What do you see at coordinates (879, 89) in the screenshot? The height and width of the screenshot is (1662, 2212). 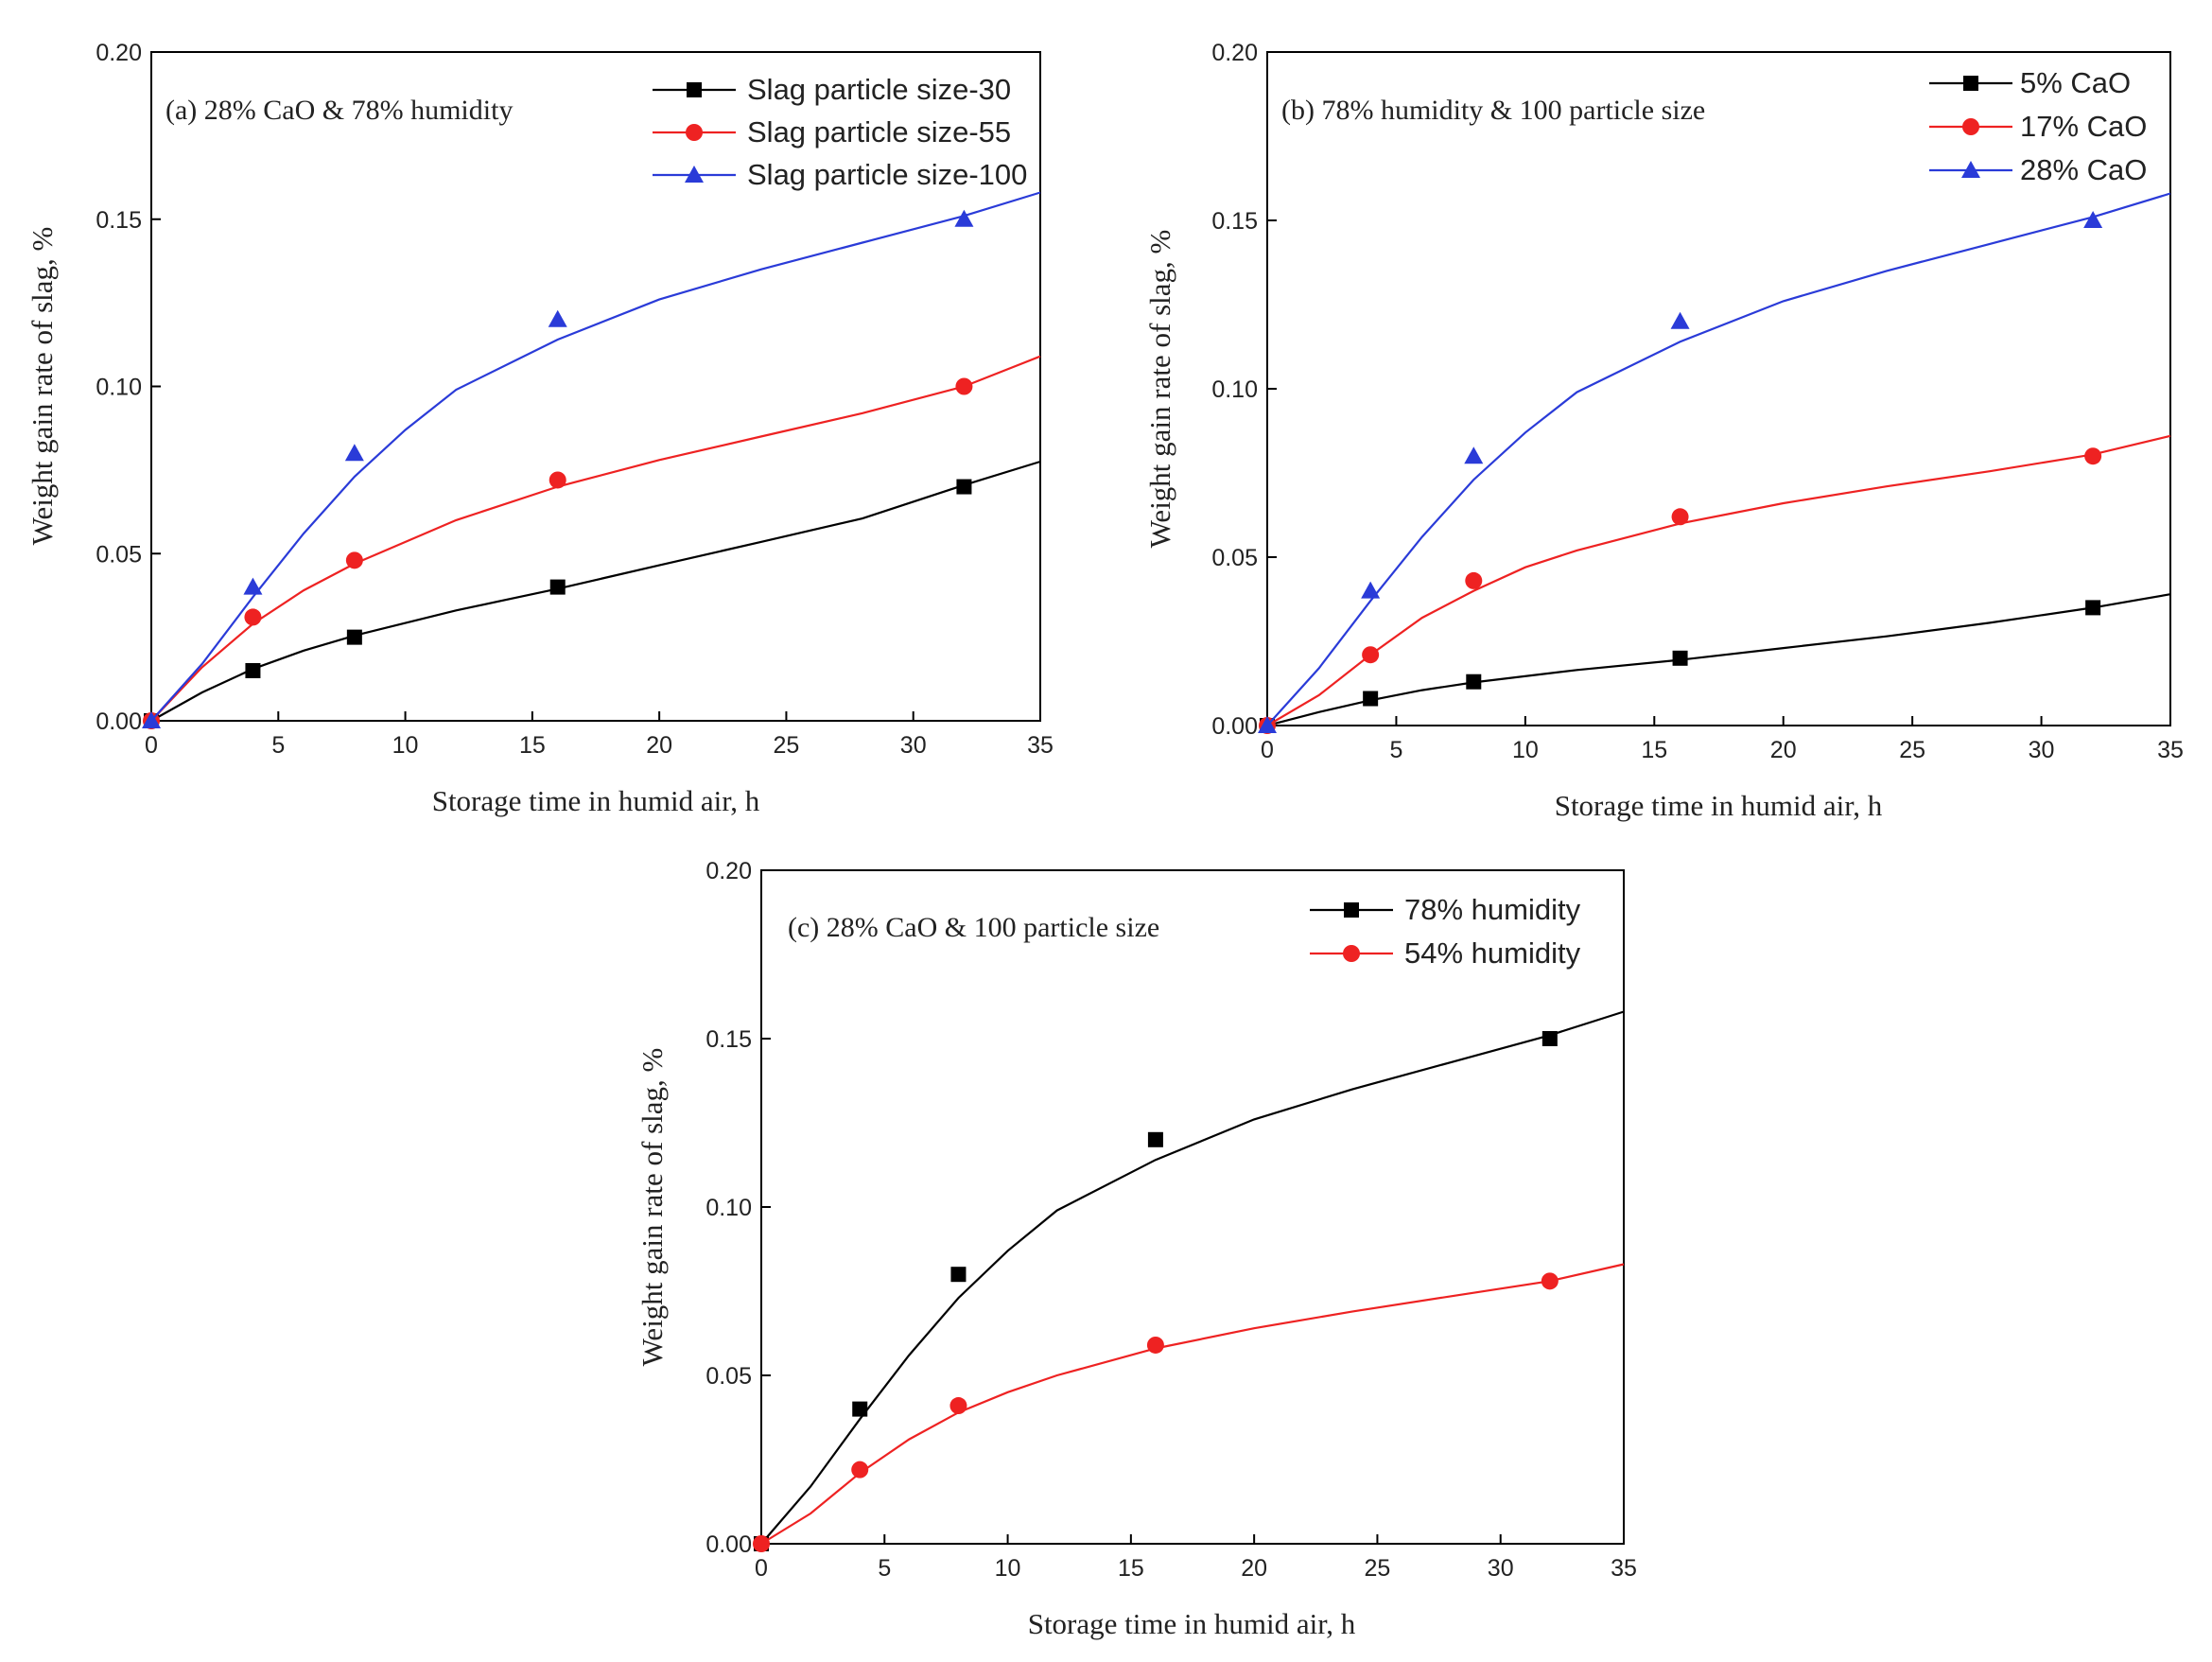 I see `legend-label-a-0: Slag particle size-30` at bounding box center [879, 89].